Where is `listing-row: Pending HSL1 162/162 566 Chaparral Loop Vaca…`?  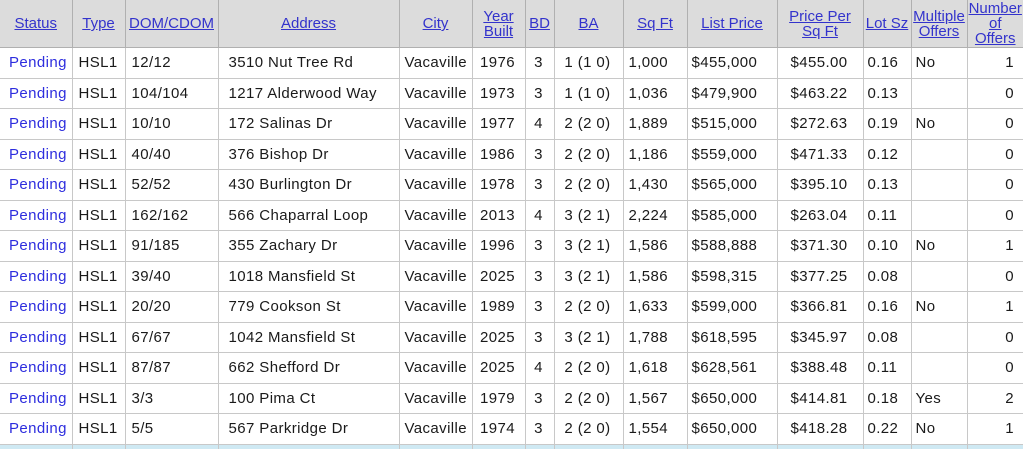
listing-row: Pending HSL1 162/162 566 Chaparral Loop Vaca… is located at coordinates (511, 215).